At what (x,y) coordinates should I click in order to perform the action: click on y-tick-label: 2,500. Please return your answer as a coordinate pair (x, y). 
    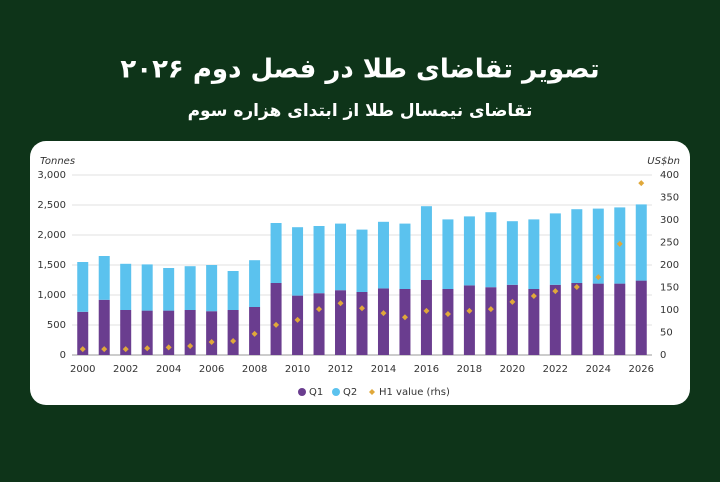
    Looking at the image, I should click on (51, 205).